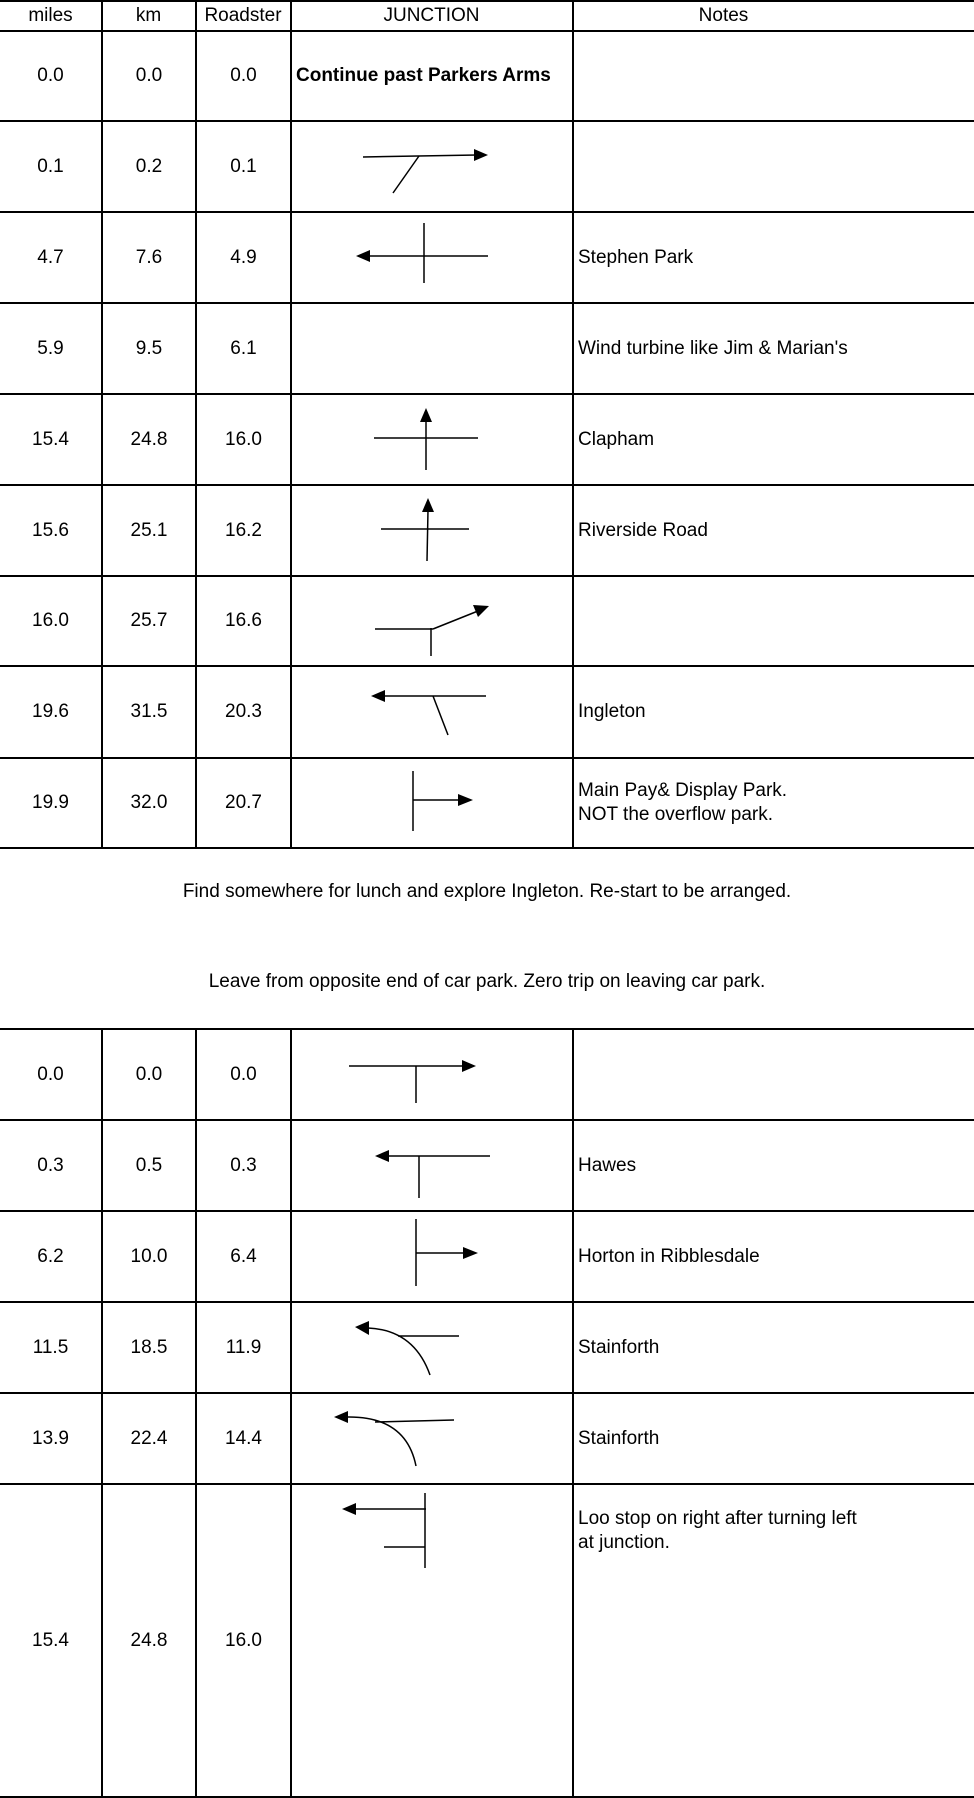  I want to click on miles-cell: 4.7, so click(50, 257).